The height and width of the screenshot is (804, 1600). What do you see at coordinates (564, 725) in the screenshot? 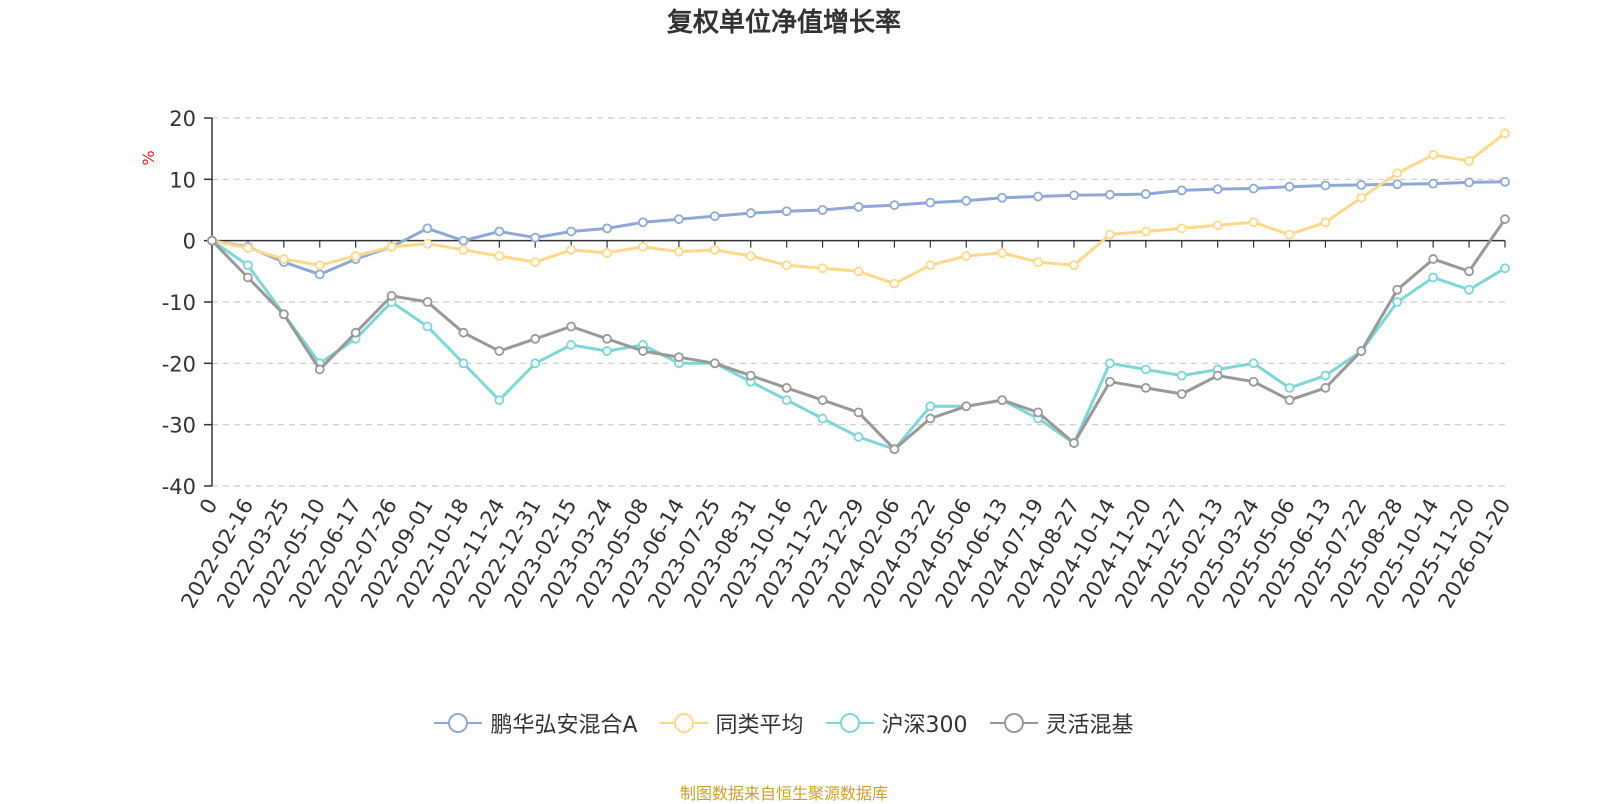
I see `legend-label: 鹏华弘安混合A` at bounding box center [564, 725].